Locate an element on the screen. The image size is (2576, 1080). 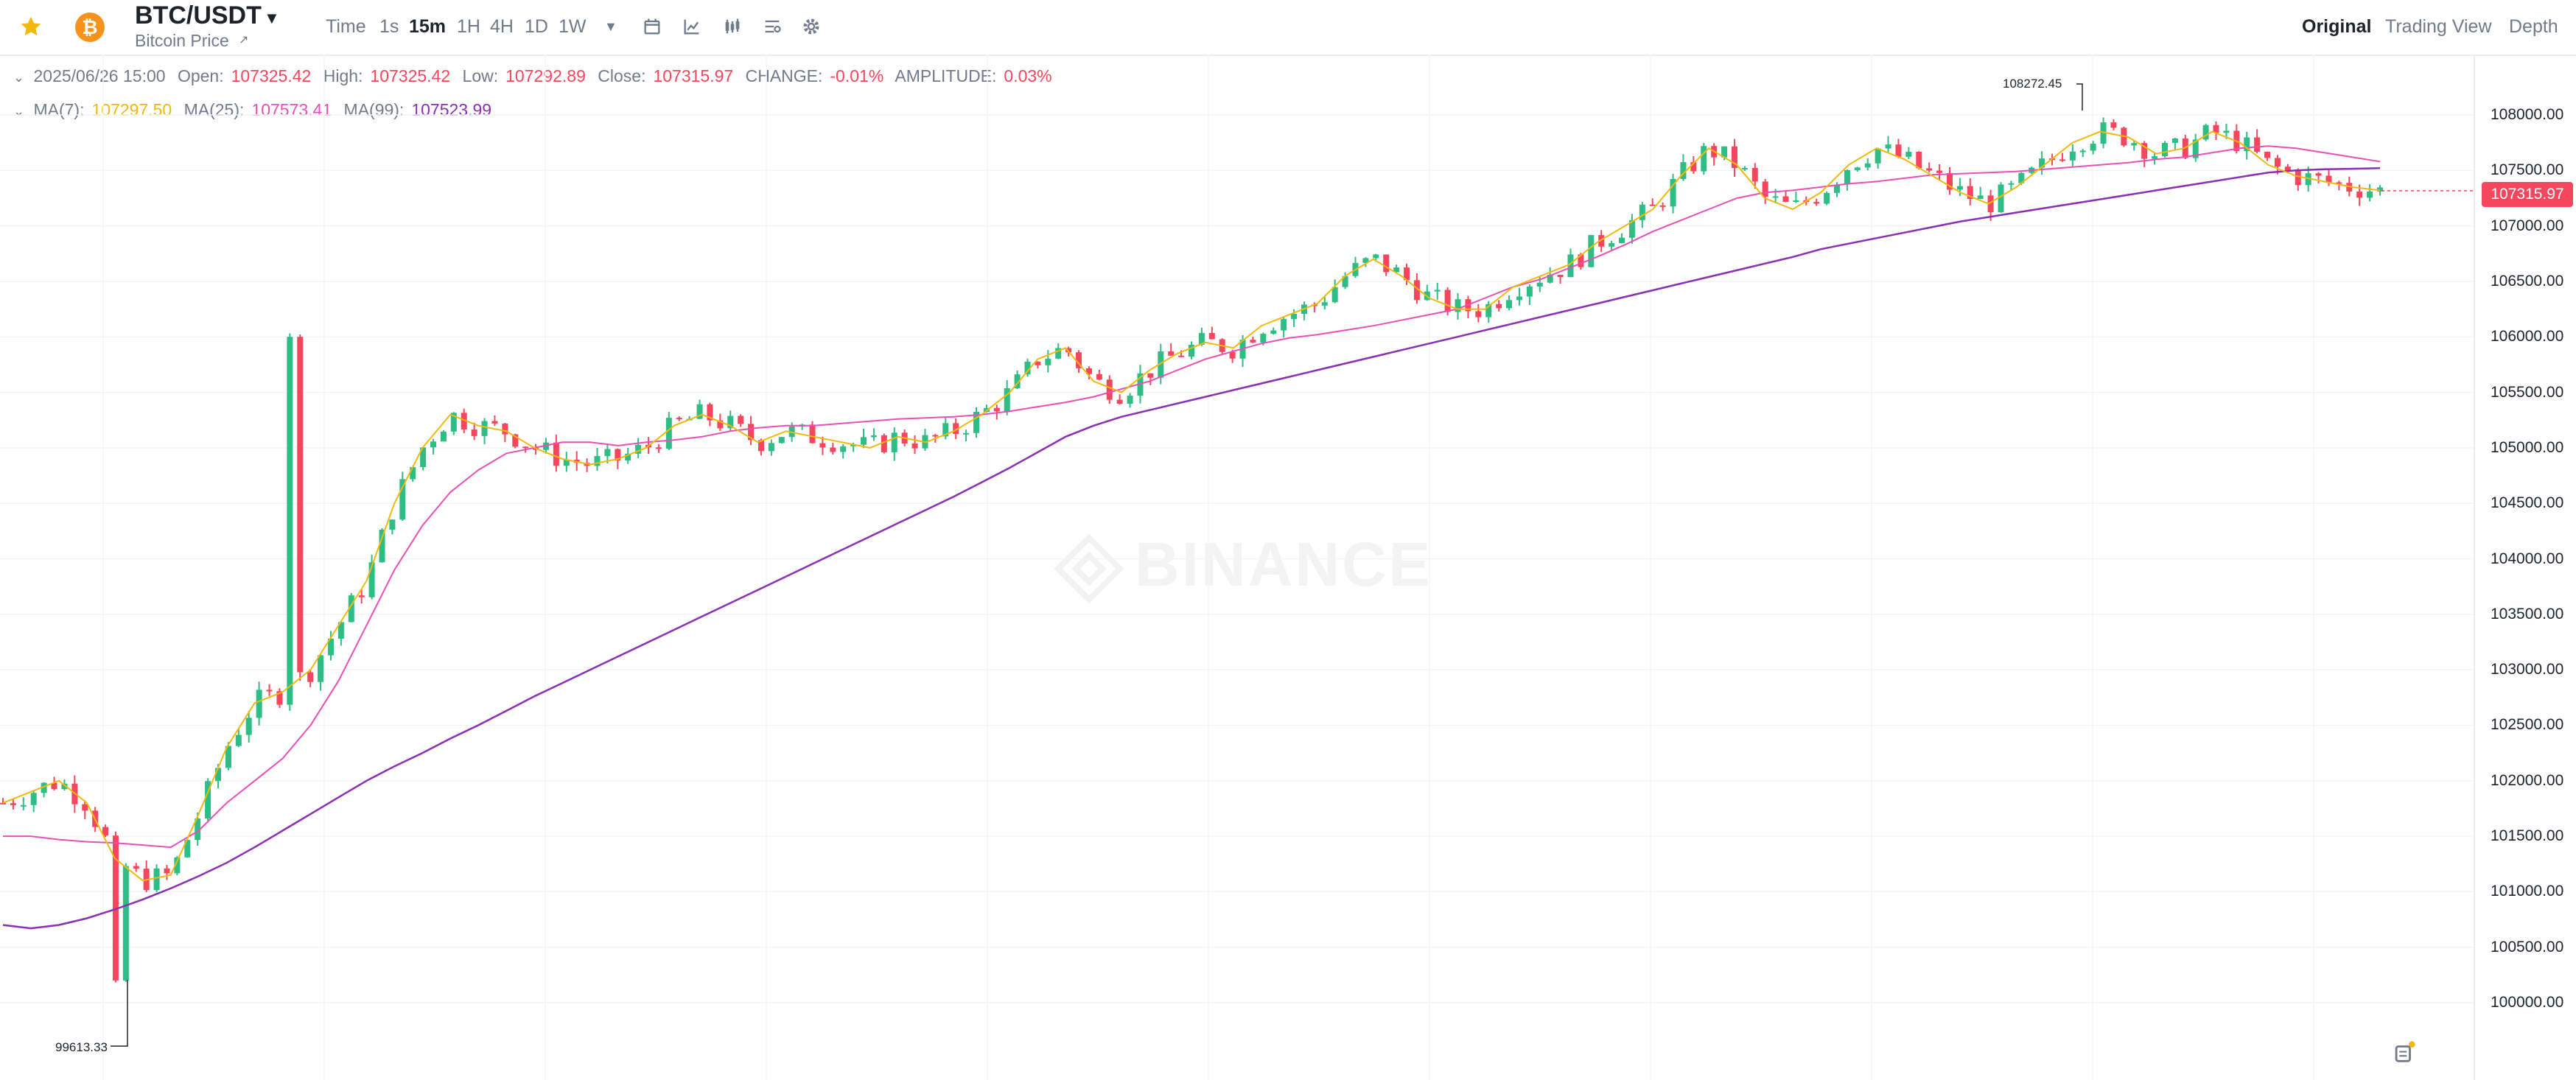
timeframe-1w: 1W is located at coordinates (573, 26).